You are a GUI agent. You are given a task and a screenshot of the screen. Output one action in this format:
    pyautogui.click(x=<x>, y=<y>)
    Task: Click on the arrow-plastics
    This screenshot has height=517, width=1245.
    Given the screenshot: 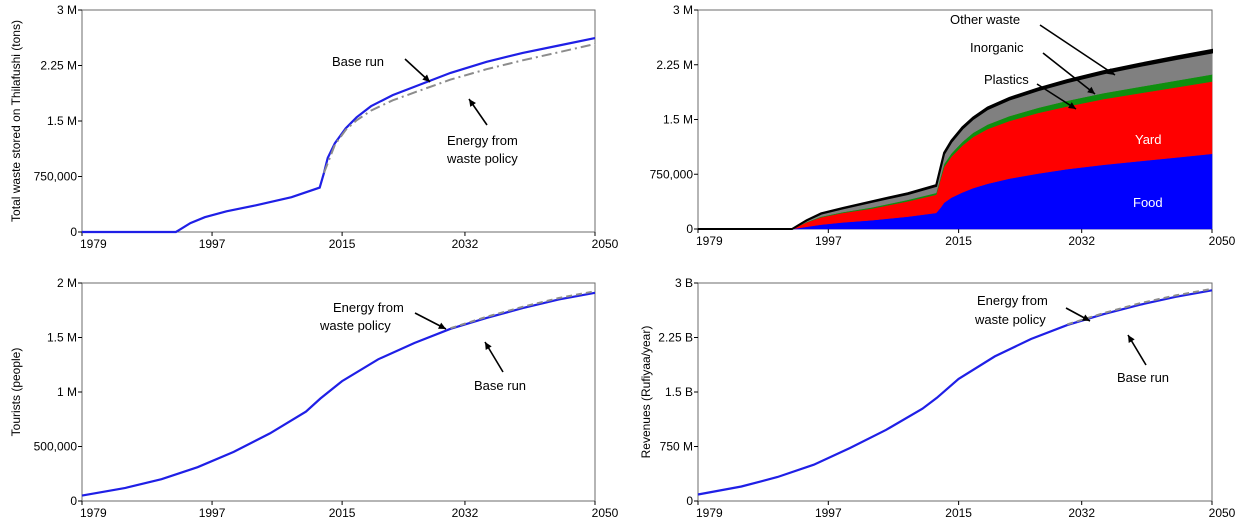 What is the action you would take?
    pyautogui.click(x=1056, y=96)
    